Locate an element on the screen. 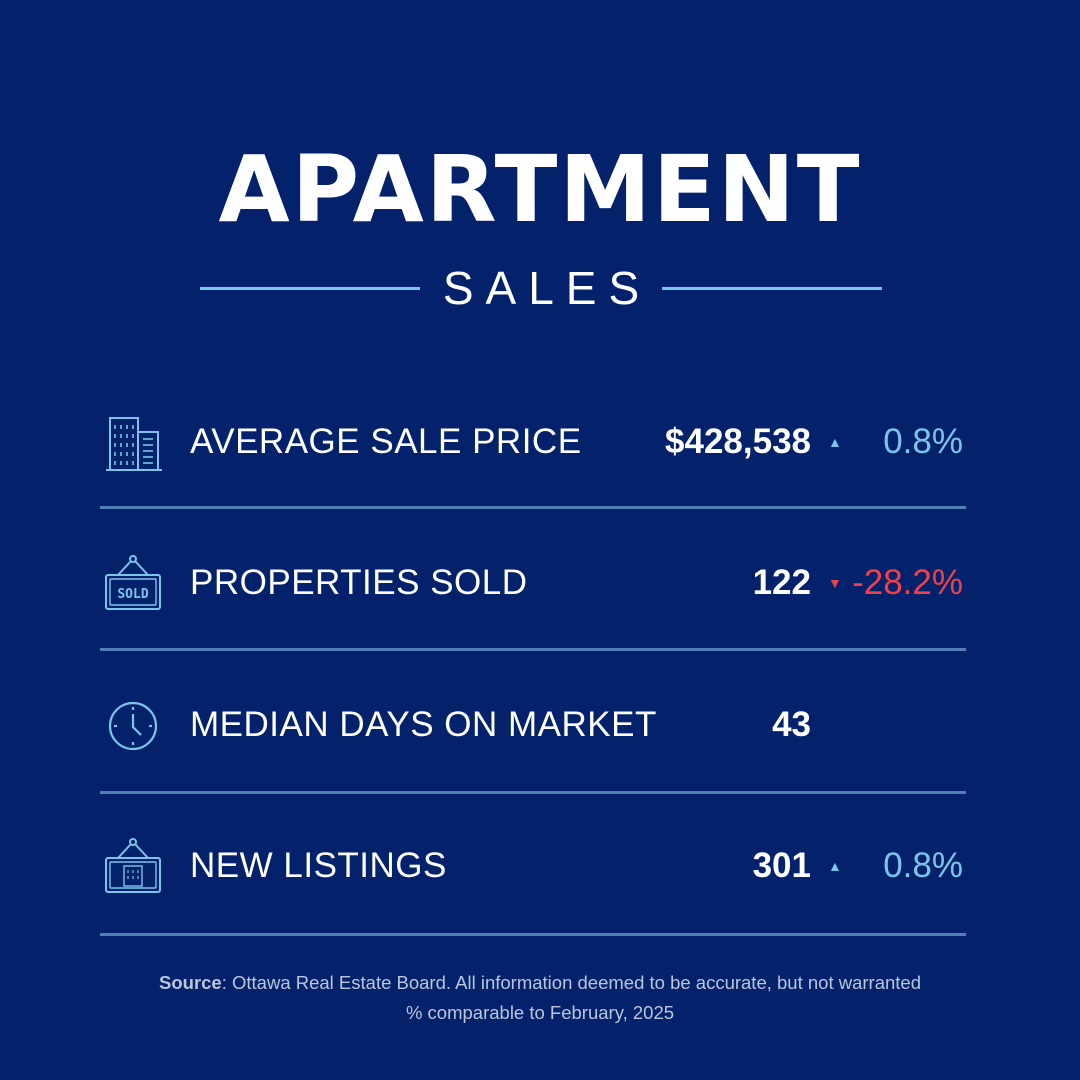 The width and height of the screenshot is (1080, 1080). stat-value: $428,538 is located at coordinates (738, 441).